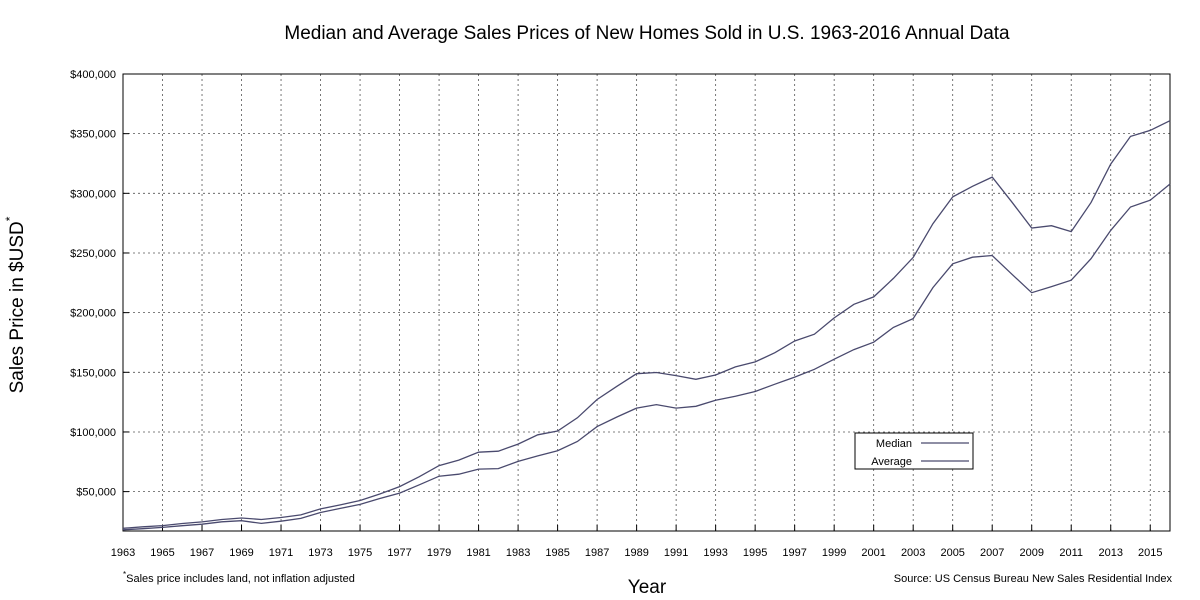 The image size is (1200, 600). Describe the element at coordinates (93, 75) in the screenshot. I see `y-tick-label: $400,000` at that location.